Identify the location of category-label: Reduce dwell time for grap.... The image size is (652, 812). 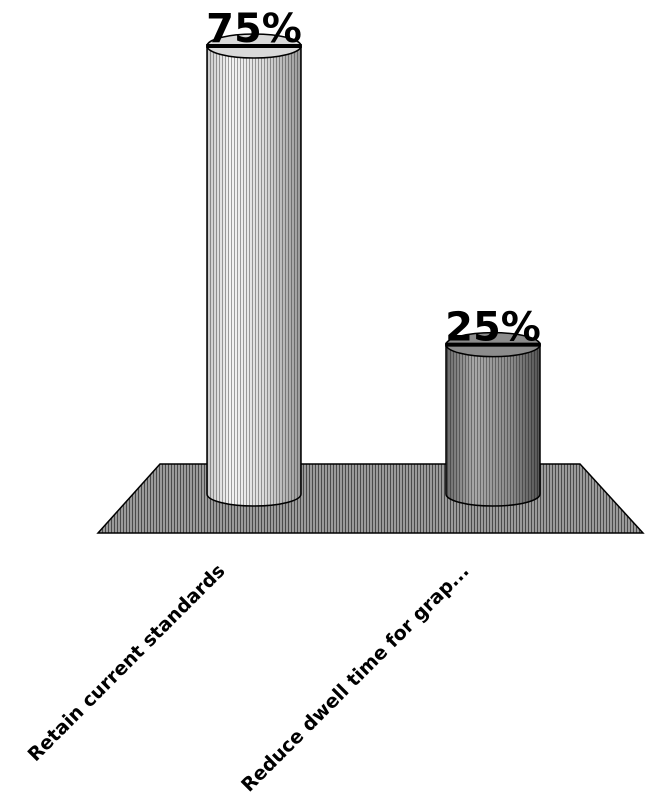
(355, 678).